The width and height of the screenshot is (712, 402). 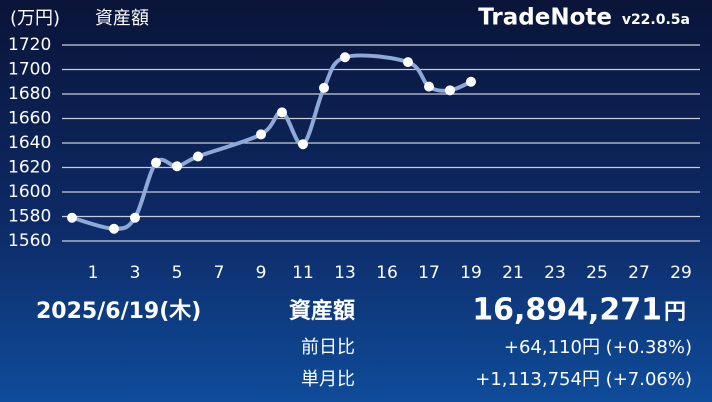 What do you see at coordinates (93, 273) in the screenshot?
I see `x-tick-label: 1` at bounding box center [93, 273].